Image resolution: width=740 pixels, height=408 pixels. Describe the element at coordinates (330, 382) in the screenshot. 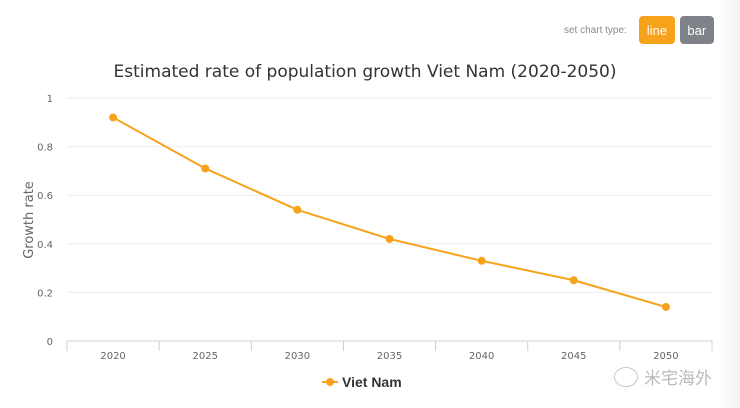

I see `legend-line-marker-icon` at that location.